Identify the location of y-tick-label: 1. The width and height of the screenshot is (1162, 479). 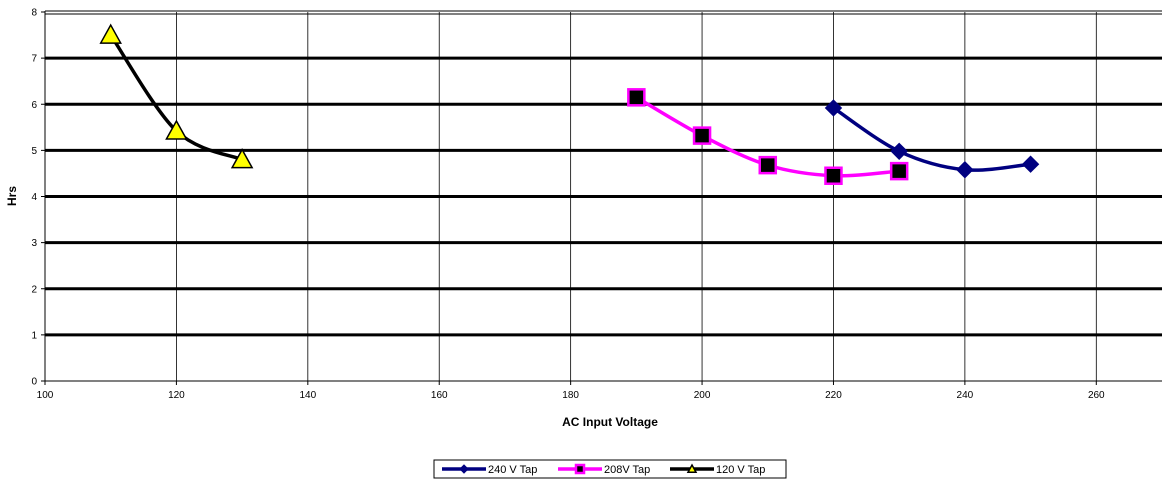
(34, 335).